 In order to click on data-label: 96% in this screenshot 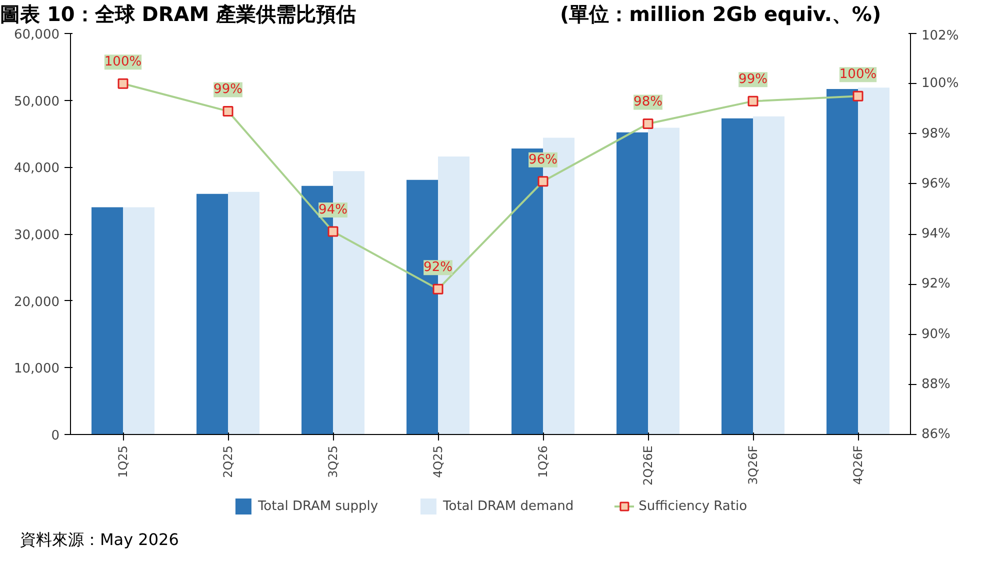, I will do `click(543, 160)`.